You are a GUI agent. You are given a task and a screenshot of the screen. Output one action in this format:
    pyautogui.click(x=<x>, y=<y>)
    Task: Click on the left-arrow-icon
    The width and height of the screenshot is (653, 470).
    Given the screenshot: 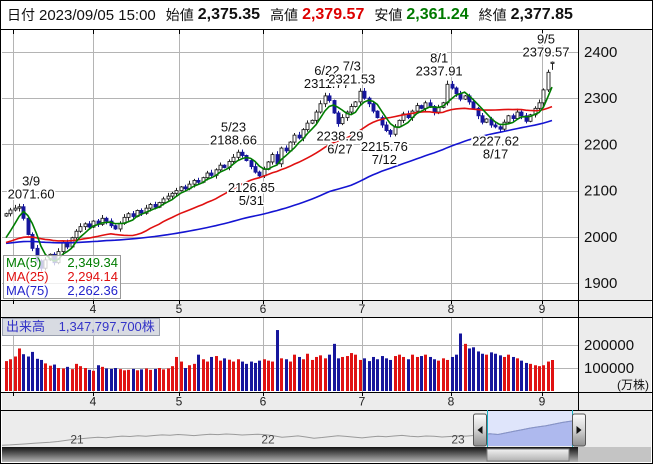 What is the action you would take?
    pyautogui.click(x=480, y=430)
    